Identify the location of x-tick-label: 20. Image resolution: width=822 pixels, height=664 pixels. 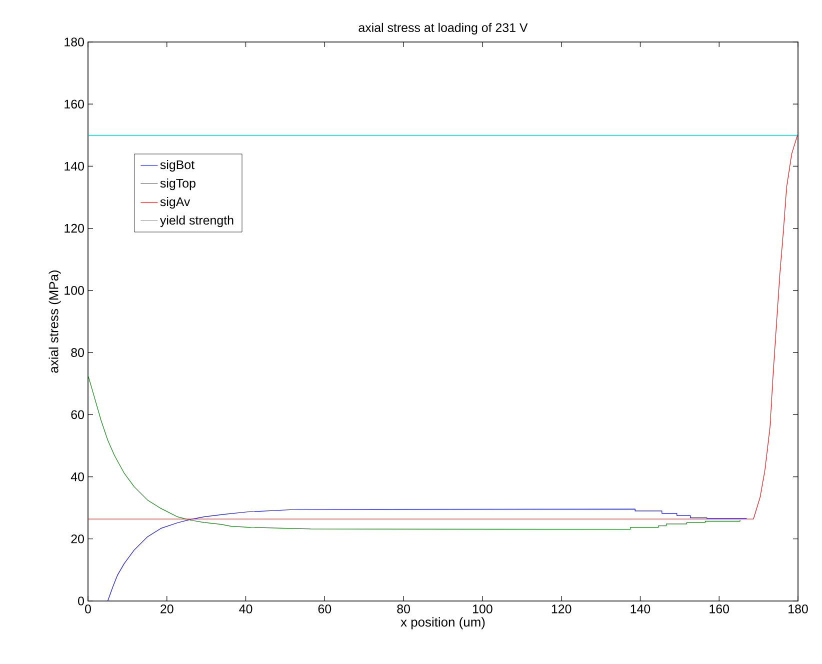
(167, 609).